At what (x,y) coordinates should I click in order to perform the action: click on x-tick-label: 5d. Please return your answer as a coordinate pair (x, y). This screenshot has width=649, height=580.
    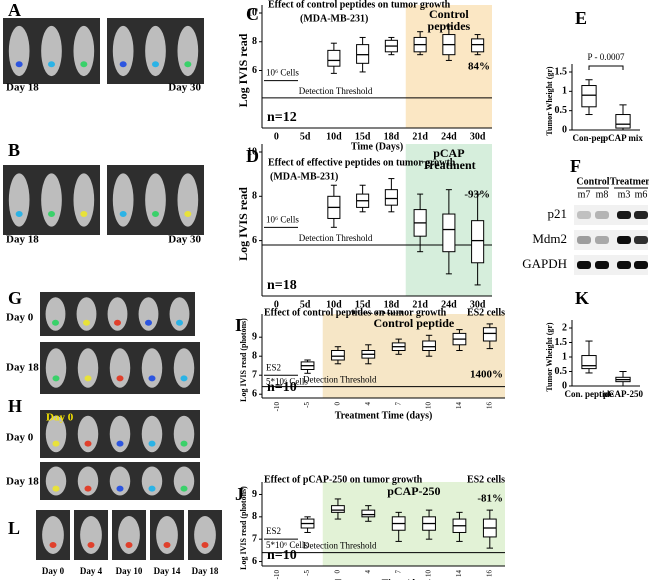
    Looking at the image, I should click on (305, 136).